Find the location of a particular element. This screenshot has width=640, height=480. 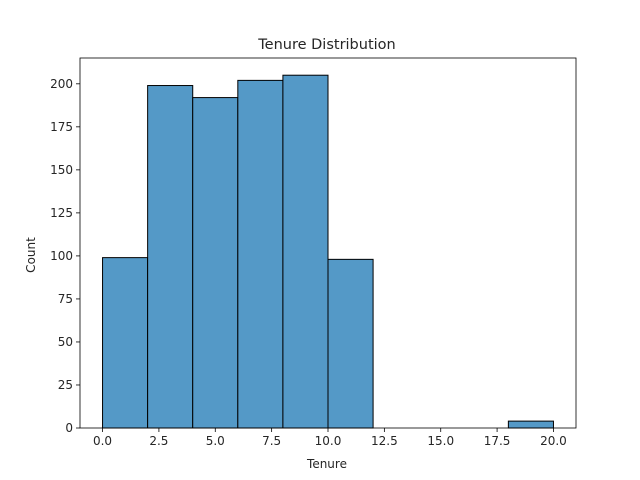

y-tick-label: 150 is located at coordinates (61, 170).